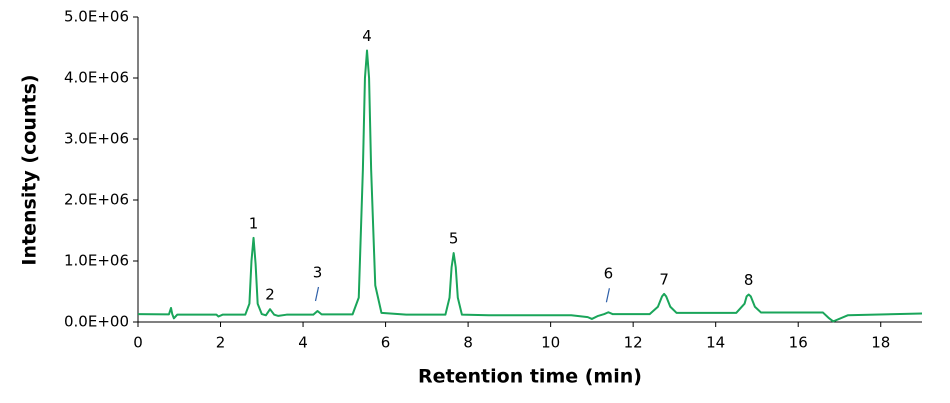  I want to click on x-tick-label: 6, so click(386, 343).